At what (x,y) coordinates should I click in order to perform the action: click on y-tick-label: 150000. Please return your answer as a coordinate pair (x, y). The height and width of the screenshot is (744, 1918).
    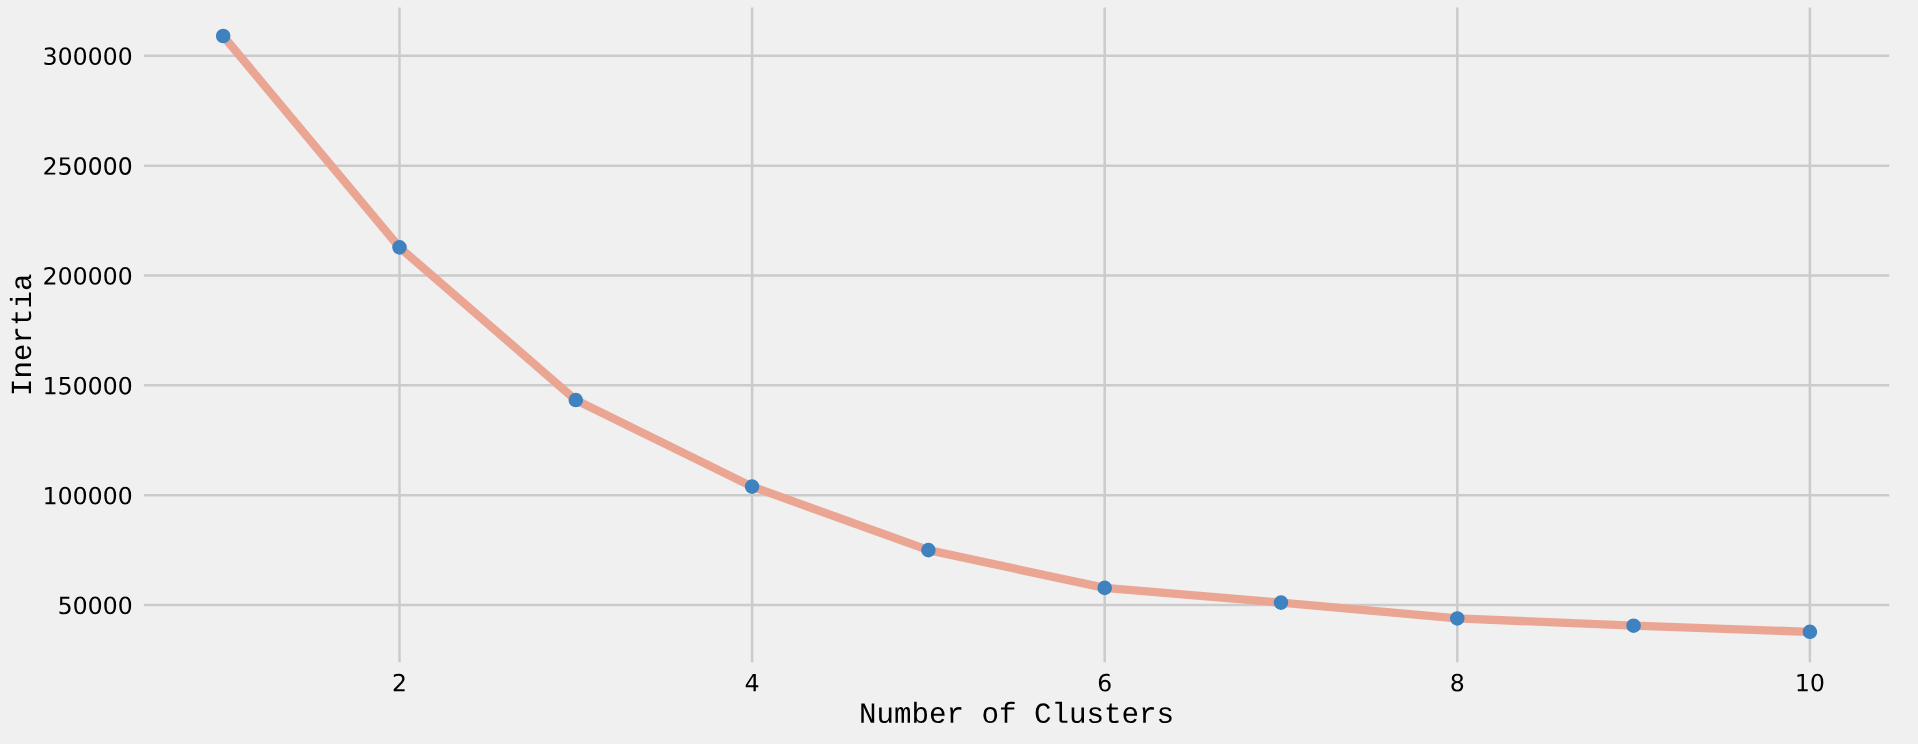
    Looking at the image, I should click on (88, 385).